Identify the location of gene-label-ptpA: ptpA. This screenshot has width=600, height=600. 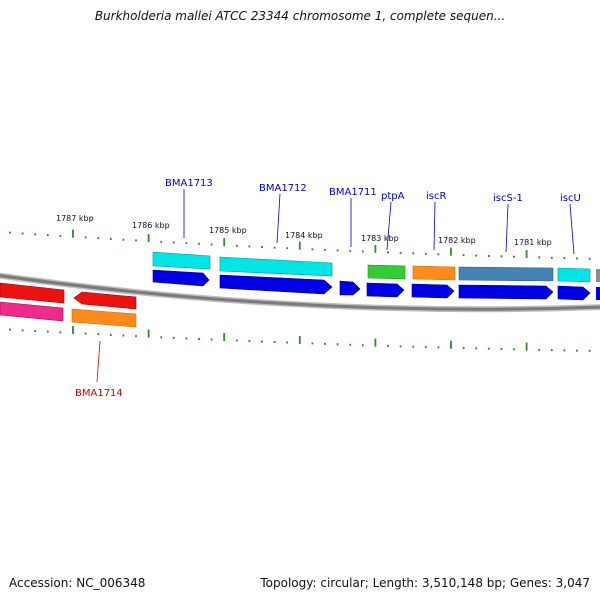
(393, 196).